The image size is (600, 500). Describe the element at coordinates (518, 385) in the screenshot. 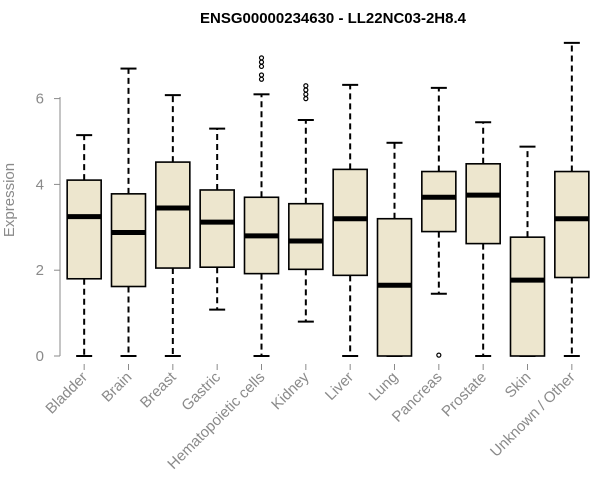

I see `x-tick-label: Skin` at that location.